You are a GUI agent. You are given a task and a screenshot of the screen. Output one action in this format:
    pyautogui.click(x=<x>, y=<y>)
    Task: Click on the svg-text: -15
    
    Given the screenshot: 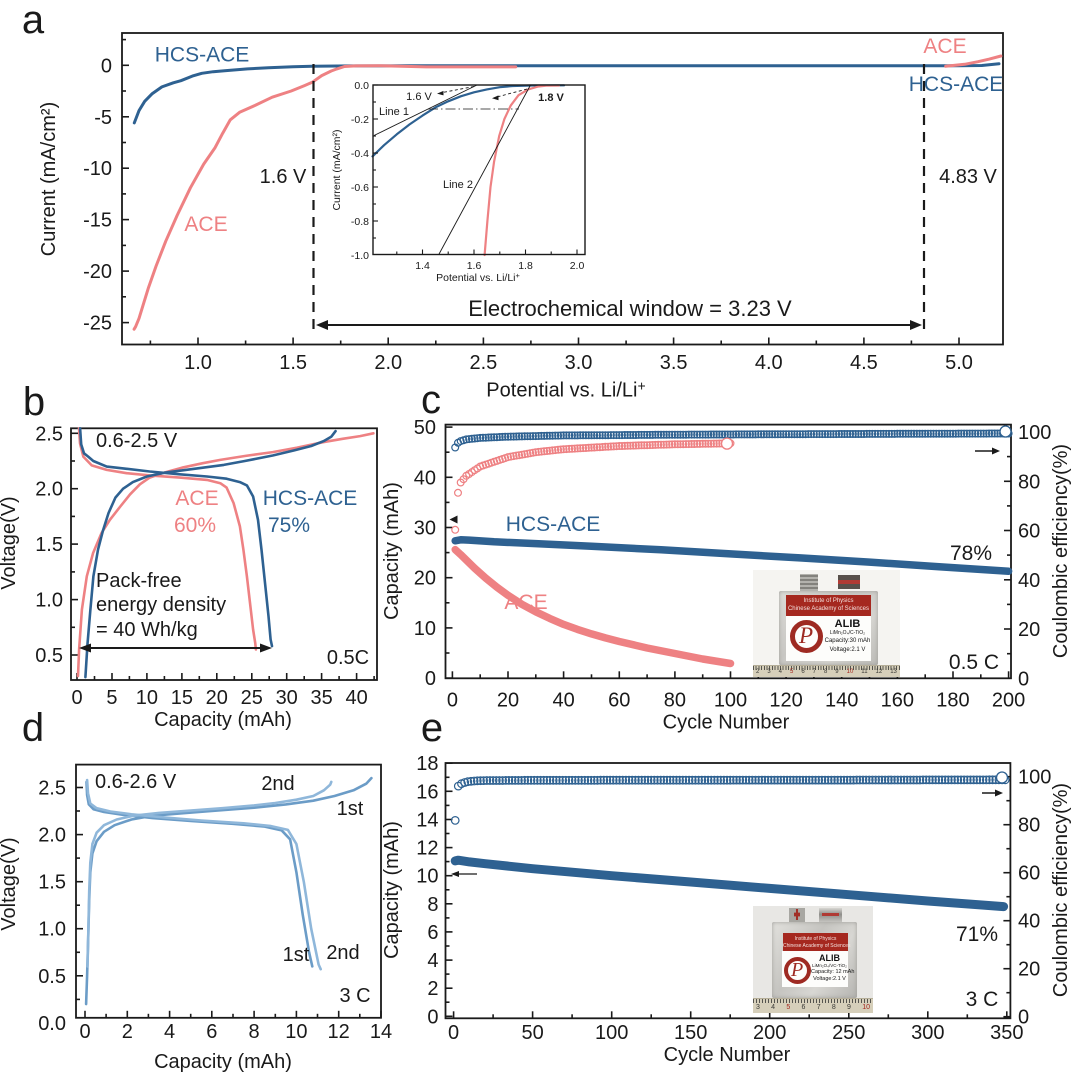 What is the action you would take?
    pyautogui.click(x=97, y=221)
    